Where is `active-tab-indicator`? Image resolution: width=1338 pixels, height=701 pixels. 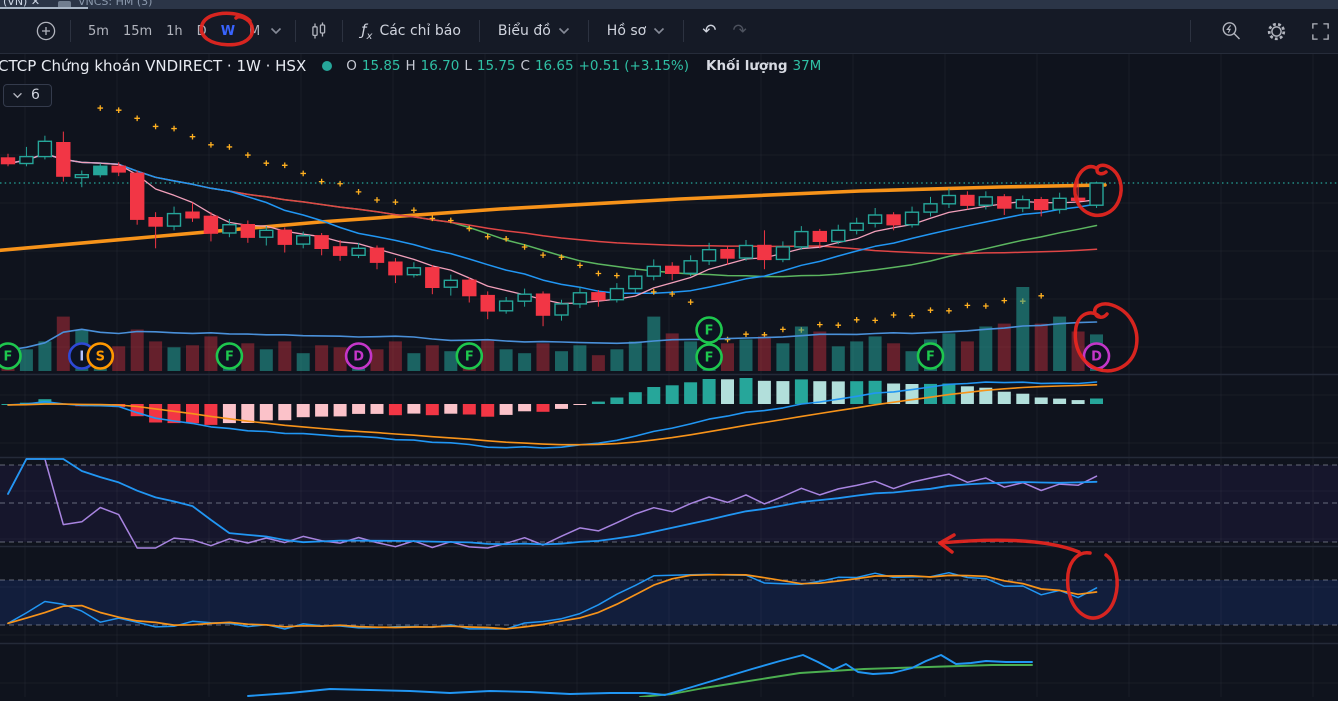
active-tab-indicator is located at coordinates (44, 8).